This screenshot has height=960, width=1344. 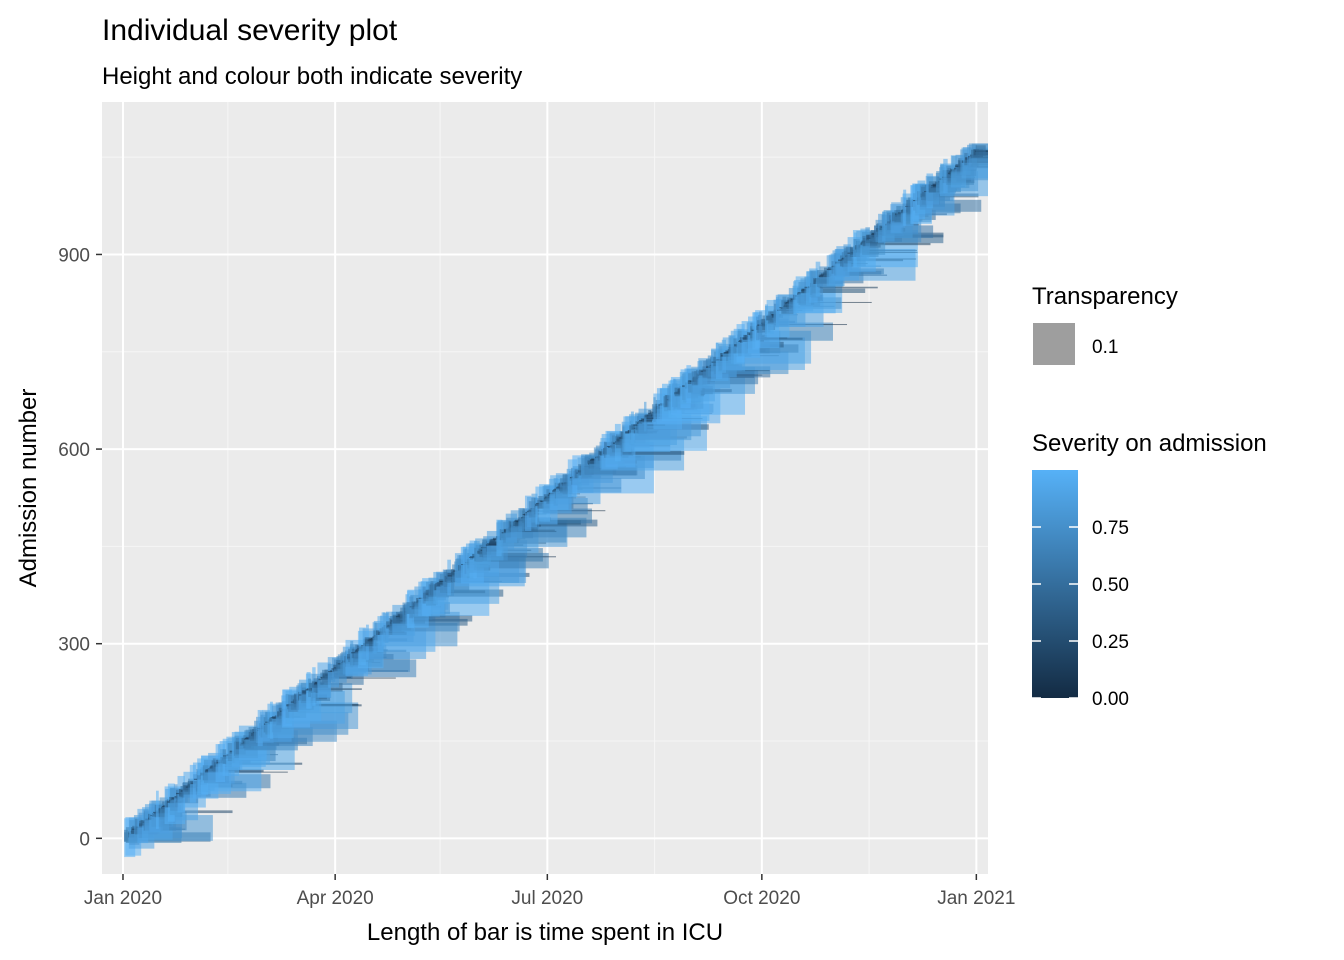 What do you see at coordinates (1110, 585) in the screenshot?
I see `colorbar-tick-label: 0.50` at bounding box center [1110, 585].